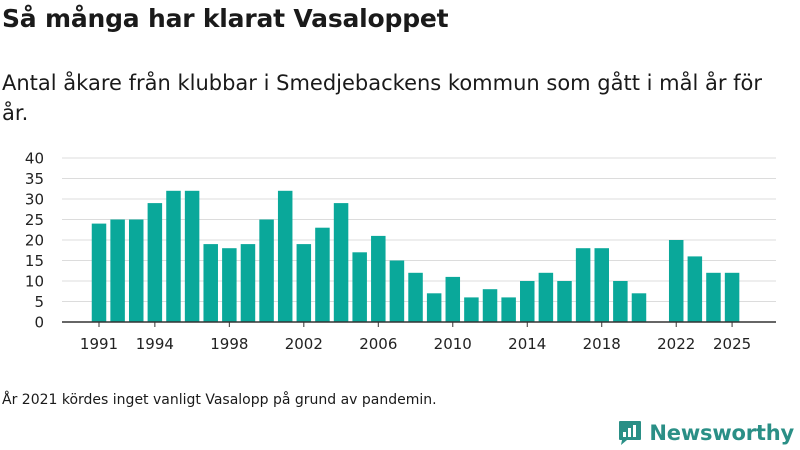  Describe the element at coordinates (34, 220) in the screenshot. I see `y-tick-label: 25` at that location.